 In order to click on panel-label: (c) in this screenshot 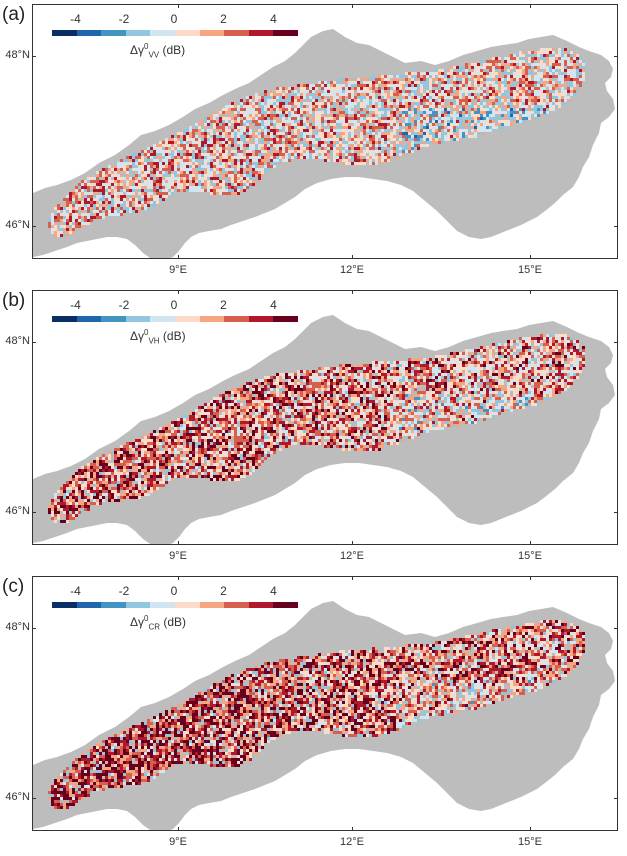, I will do `click(13, 586)`.